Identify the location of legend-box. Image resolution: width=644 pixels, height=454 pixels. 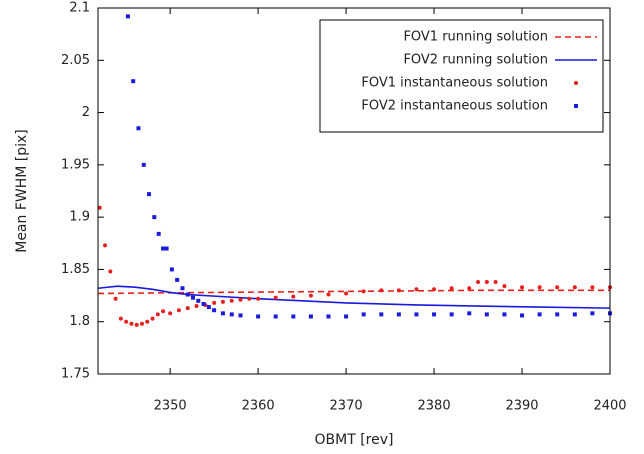
(461, 76).